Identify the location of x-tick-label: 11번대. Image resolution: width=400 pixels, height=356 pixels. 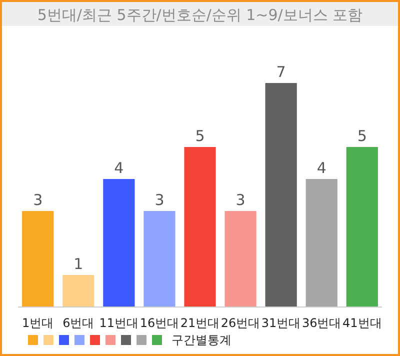
(119, 323).